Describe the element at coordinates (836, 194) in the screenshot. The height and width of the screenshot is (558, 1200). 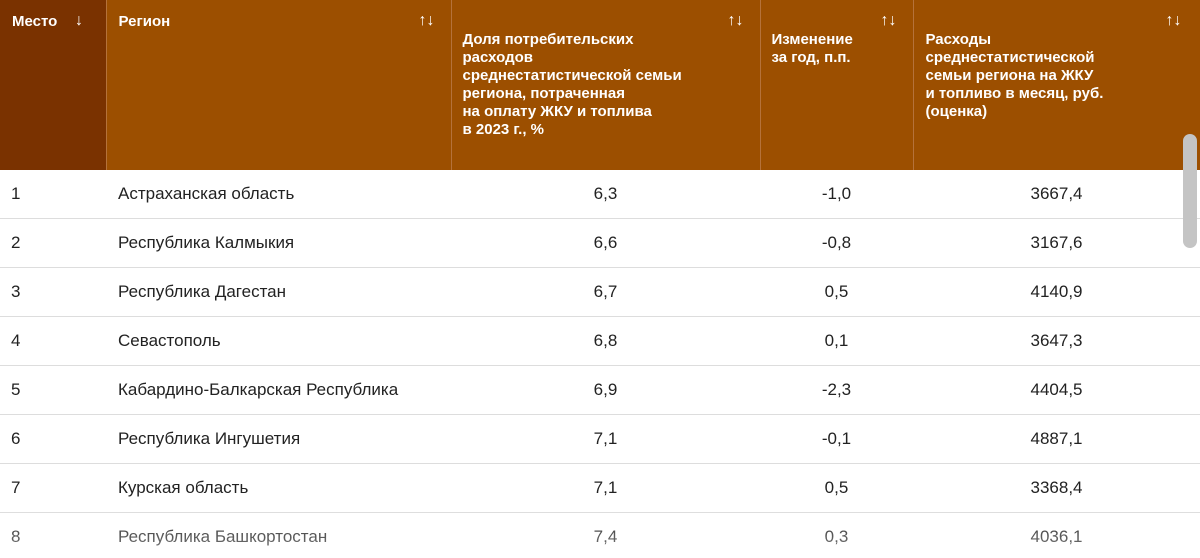
I see `change-cell: -1,0` at that location.